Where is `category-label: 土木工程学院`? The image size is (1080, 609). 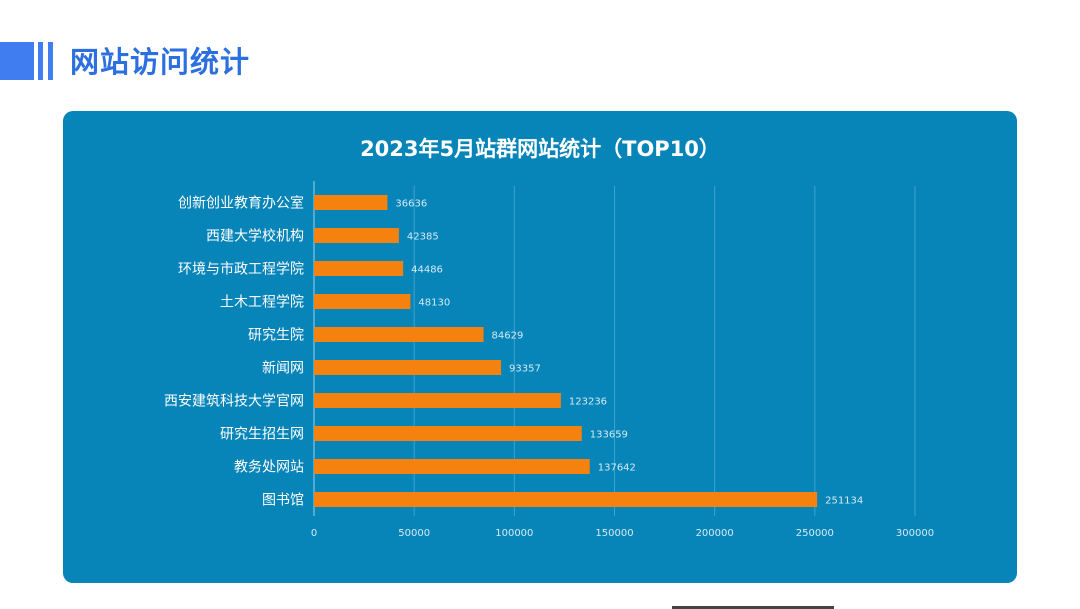 category-label: 土木工程学院 is located at coordinates (262, 303).